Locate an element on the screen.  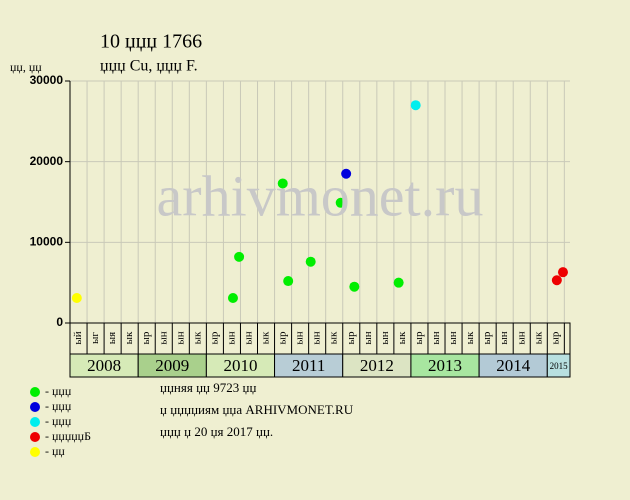
y-tick-label: 20000 is located at coordinates (47, 161).